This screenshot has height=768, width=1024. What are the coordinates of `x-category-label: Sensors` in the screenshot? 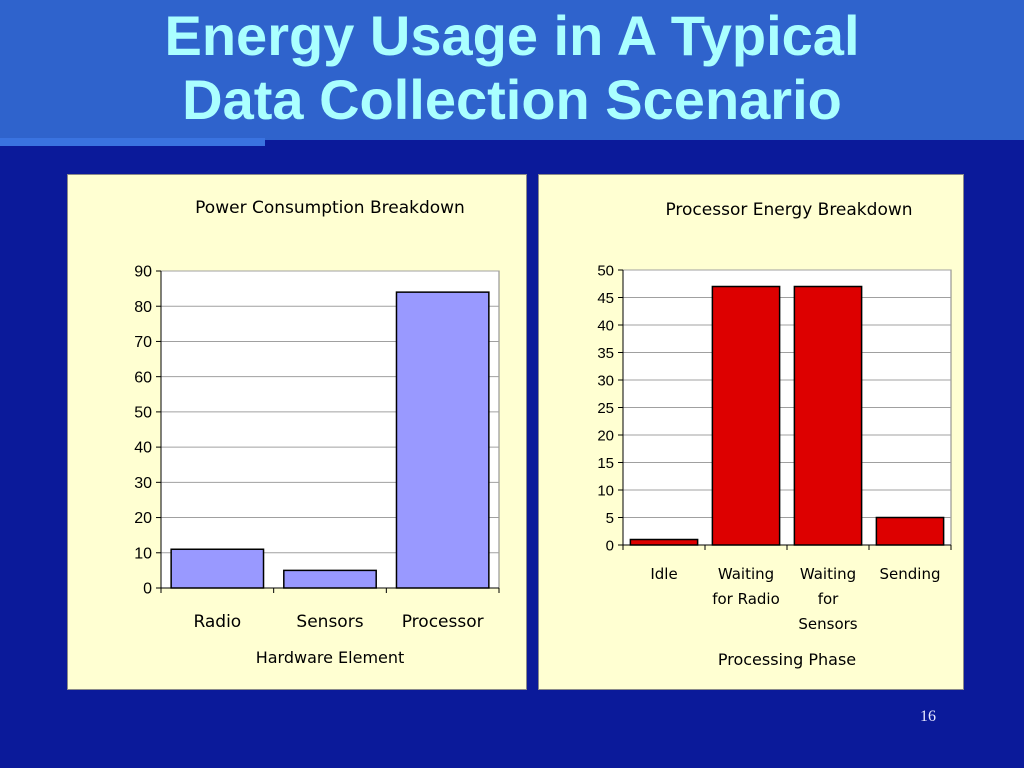 It's located at (329, 622).